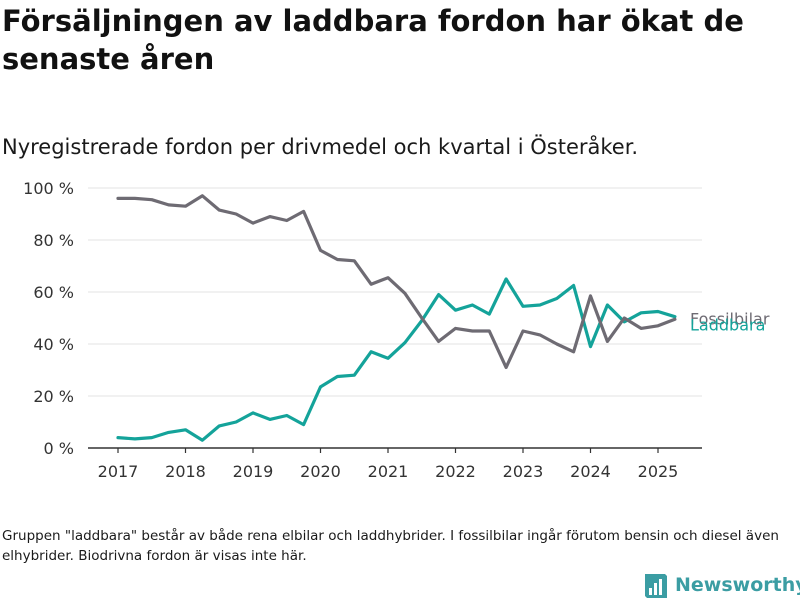 The image size is (800, 600). I want to click on y-tick-label: 0 %, so click(59, 448).